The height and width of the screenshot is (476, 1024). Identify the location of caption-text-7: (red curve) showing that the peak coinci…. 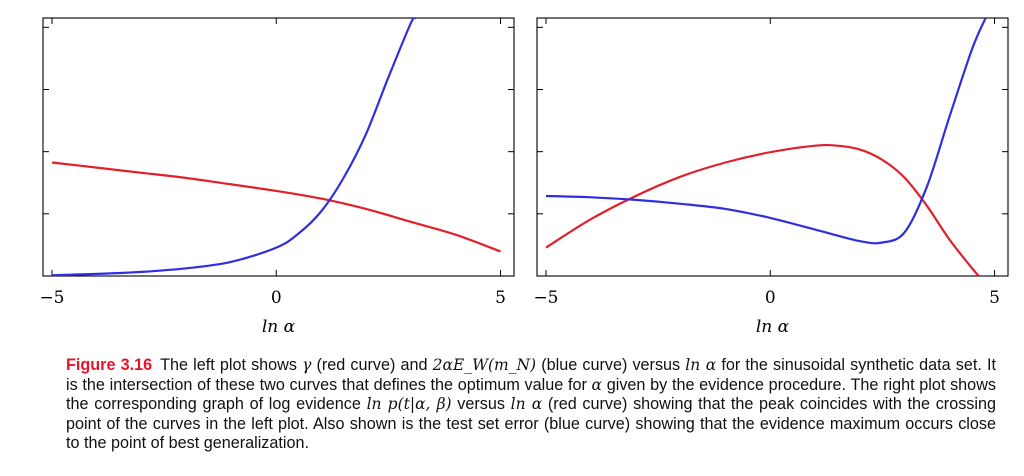
(531, 424).